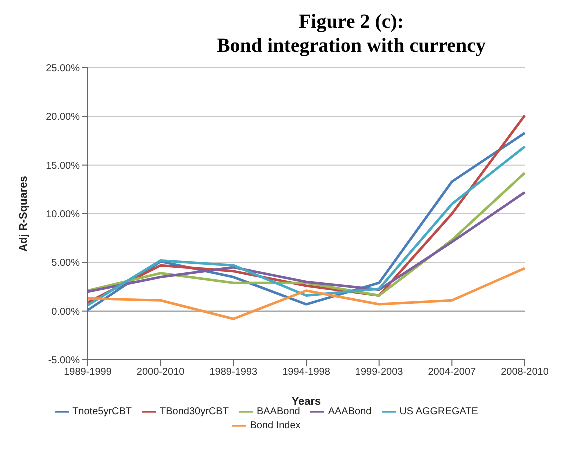  What do you see at coordinates (194, 412) in the screenshot?
I see `legend-label: TBond30yrCBT` at bounding box center [194, 412].